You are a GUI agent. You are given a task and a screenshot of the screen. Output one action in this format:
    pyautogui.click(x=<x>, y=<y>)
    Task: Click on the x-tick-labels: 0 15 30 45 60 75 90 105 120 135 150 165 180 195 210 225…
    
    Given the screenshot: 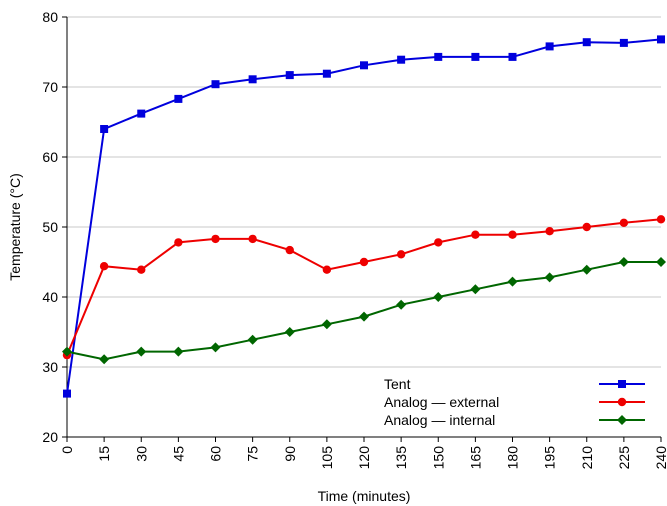 What is the action you would take?
    pyautogui.click(x=363, y=453)
    